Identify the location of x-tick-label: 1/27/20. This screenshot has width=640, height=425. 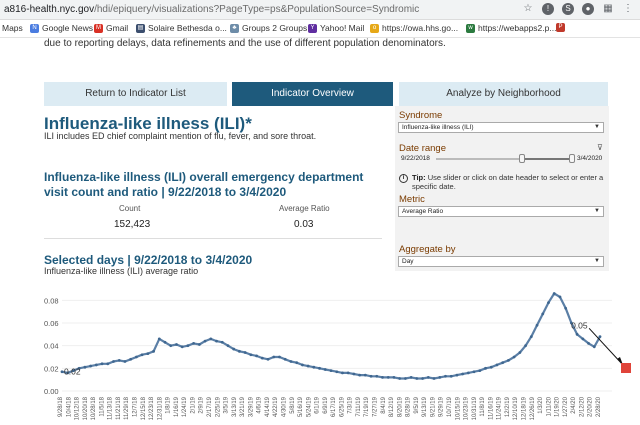
(566, 406).